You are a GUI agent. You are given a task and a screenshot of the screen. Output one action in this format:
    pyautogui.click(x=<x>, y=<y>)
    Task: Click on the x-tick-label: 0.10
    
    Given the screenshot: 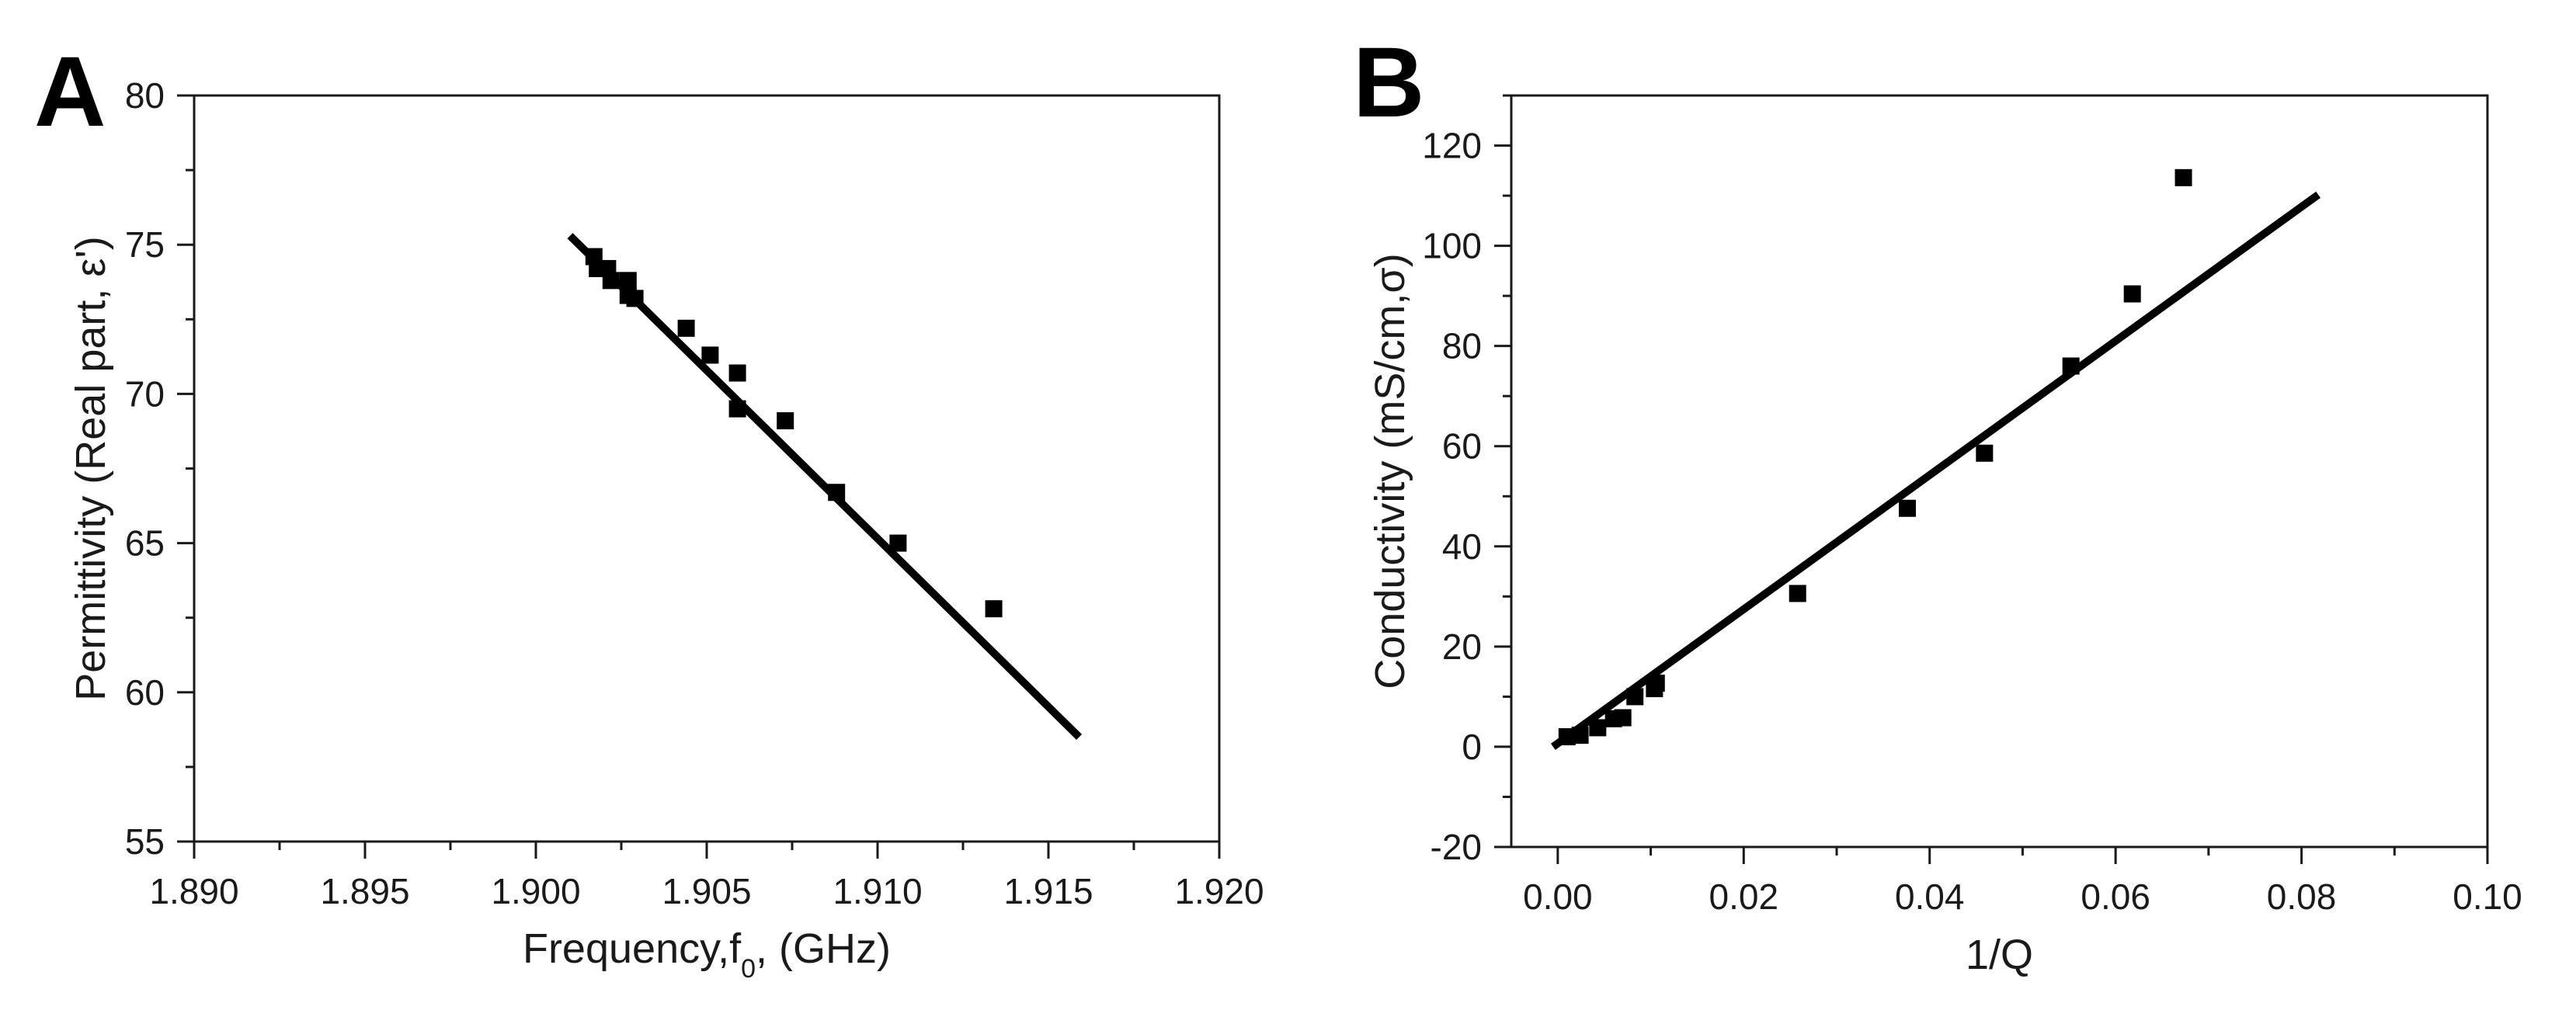 What is the action you would take?
    pyautogui.click(x=2487, y=896)
    